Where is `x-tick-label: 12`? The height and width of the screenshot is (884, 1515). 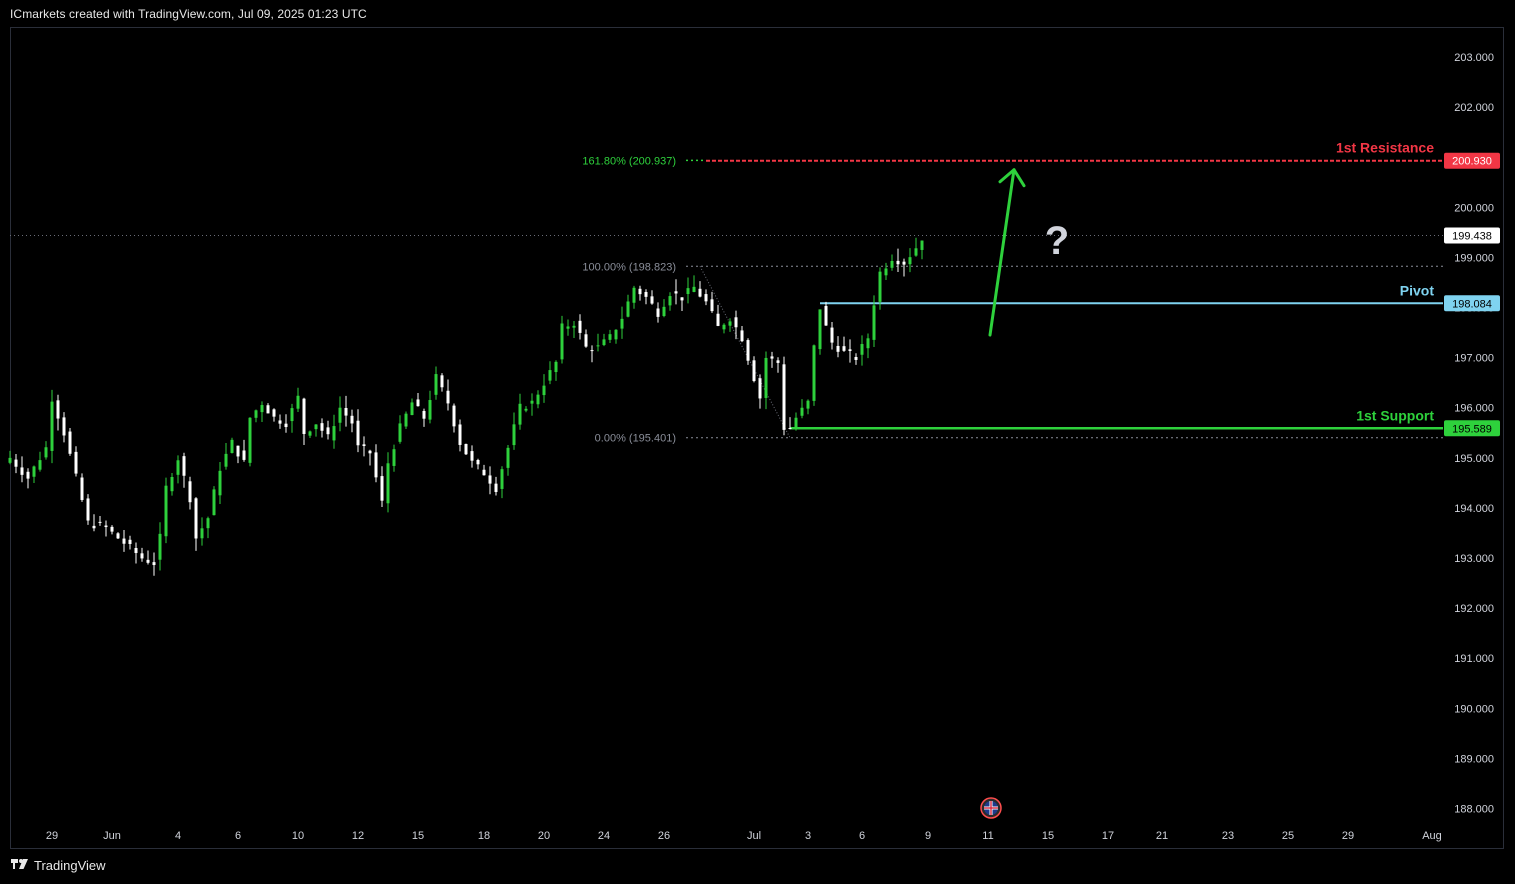
x-tick-label: 12 is located at coordinates (358, 836).